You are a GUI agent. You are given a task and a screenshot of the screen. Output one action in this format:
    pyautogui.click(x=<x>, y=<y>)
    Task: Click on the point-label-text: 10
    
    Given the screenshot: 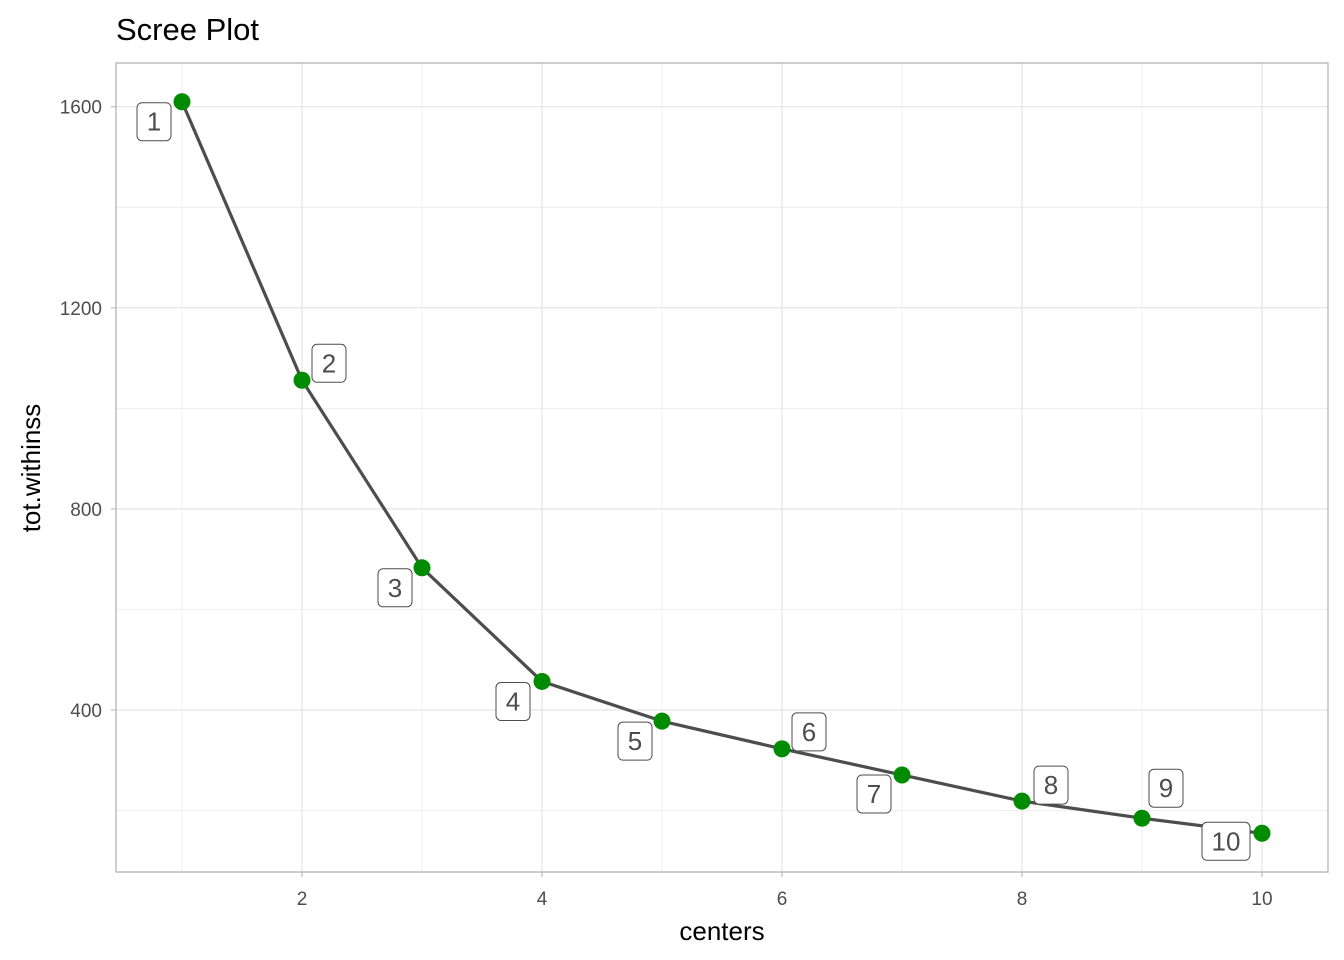 What is the action you would take?
    pyautogui.click(x=1226, y=841)
    